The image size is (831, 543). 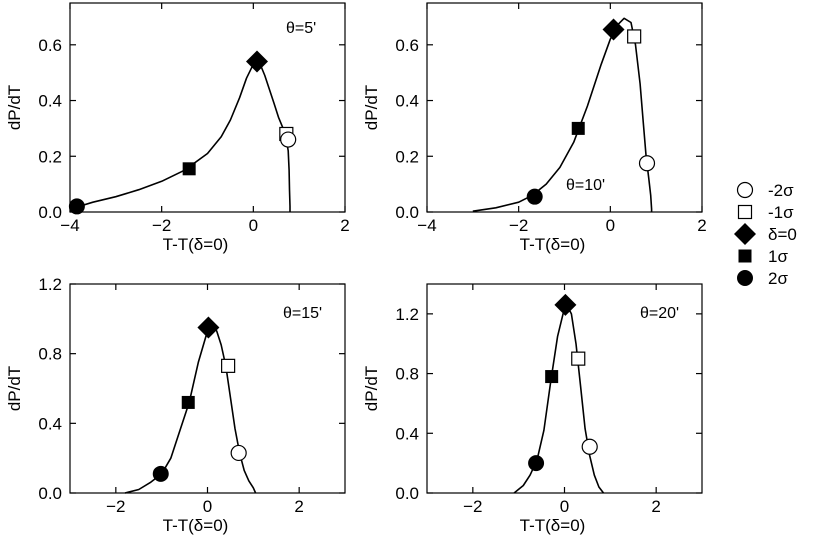 I want to click on legend: -2σ -1σ δ=0 1σ 2σ, so click(x=765, y=234).